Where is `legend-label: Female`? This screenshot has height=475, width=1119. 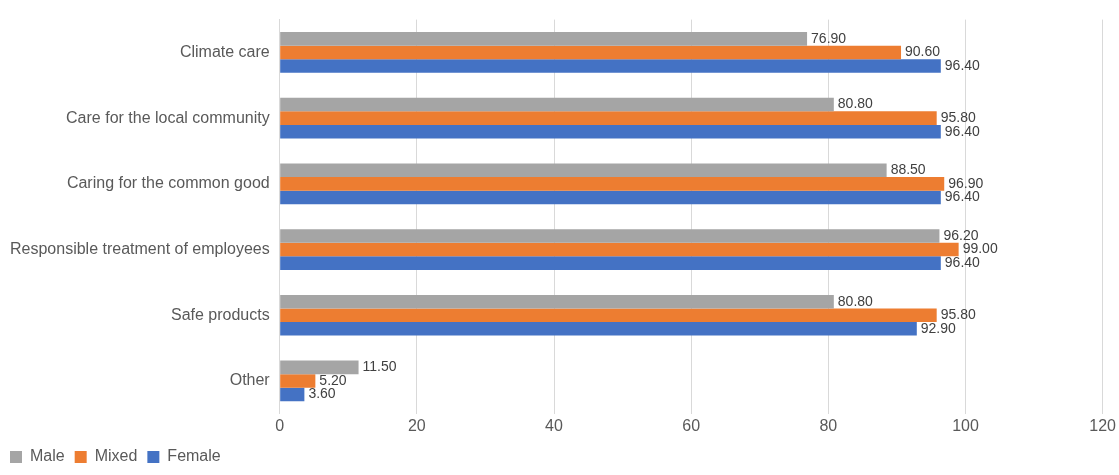 legend-label: Female is located at coordinates (194, 456).